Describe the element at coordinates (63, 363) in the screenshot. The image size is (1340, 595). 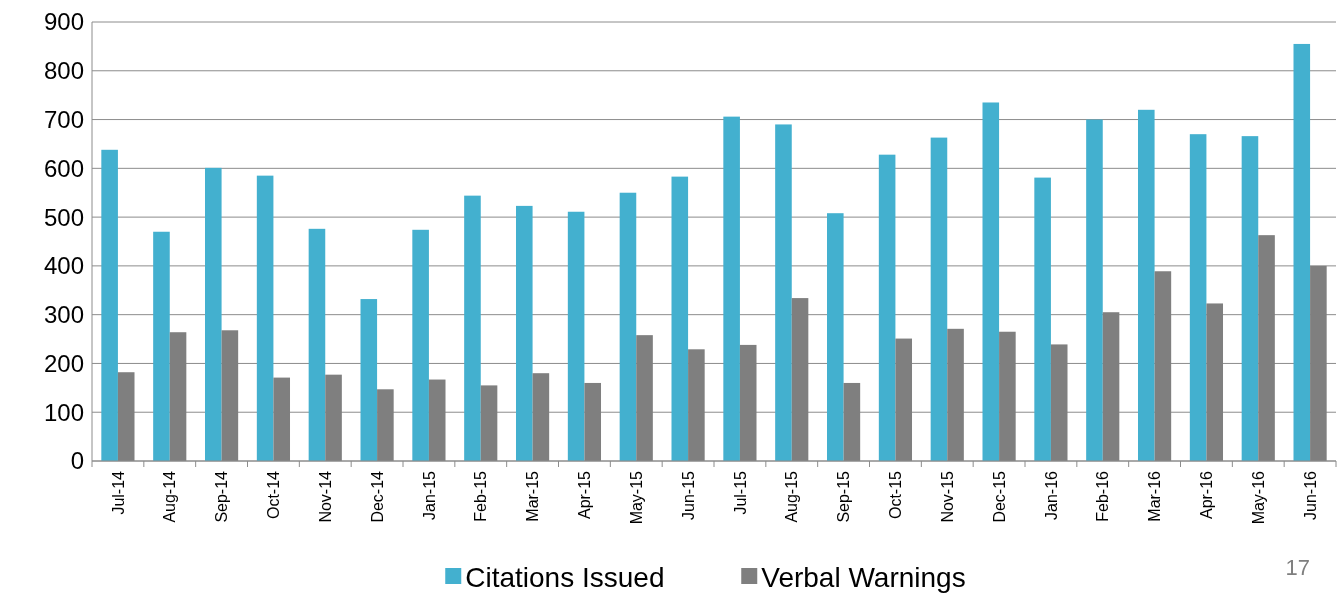
I see `y-tick-label: 200` at that location.